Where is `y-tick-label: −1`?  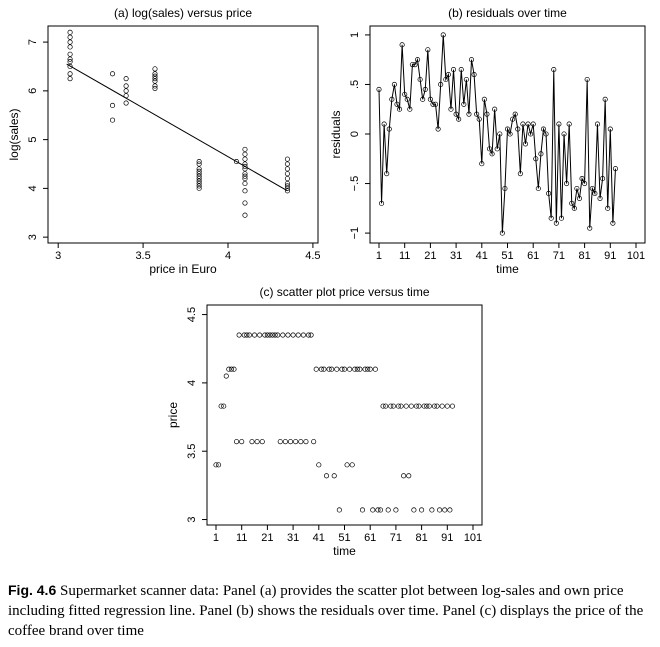
y-tick-label: −1 is located at coordinates (355, 233).